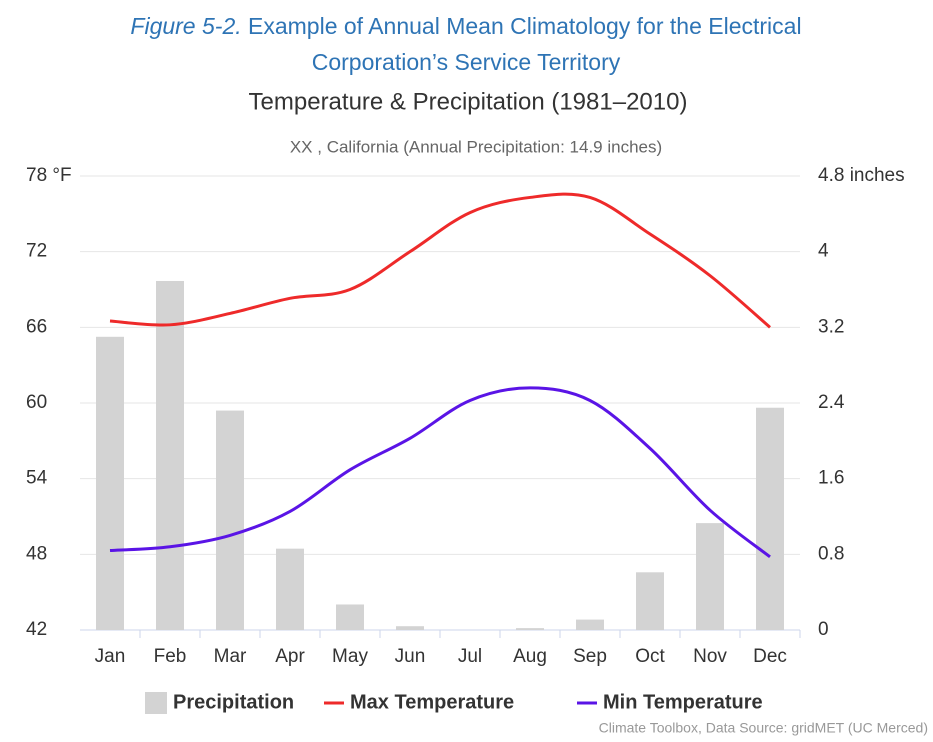 The width and height of the screenshot is (933, 742). I want to click on legend-label: Max Temperature, so click(432, 702).